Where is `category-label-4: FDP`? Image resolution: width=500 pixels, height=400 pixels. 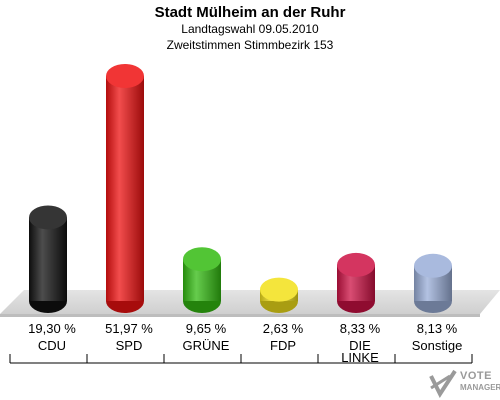
category-label-4: FDP is located at coordinates (283, 345).